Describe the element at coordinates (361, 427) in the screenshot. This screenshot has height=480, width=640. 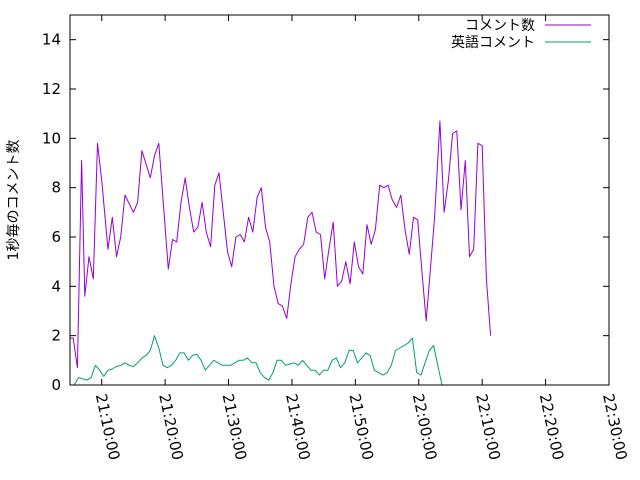
I see `x-tick-label: 21:50:00` at that location.